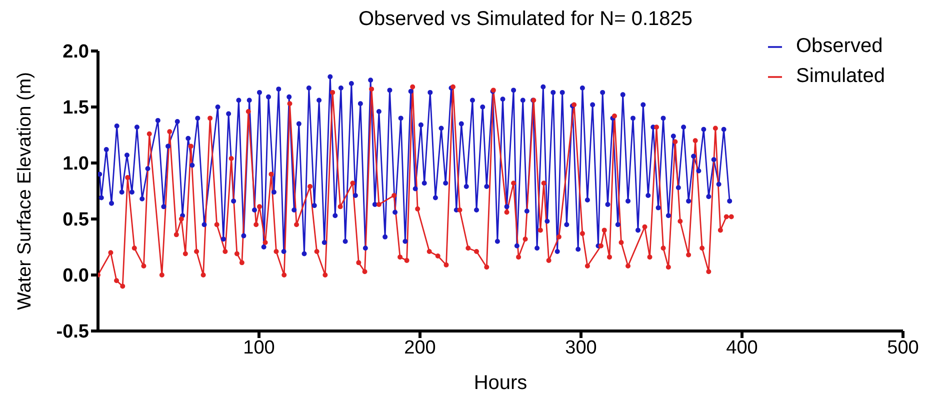 The height and width of the screenshot is (410, 931). I want to click on x-tick-label: 500, so click(903, 347).